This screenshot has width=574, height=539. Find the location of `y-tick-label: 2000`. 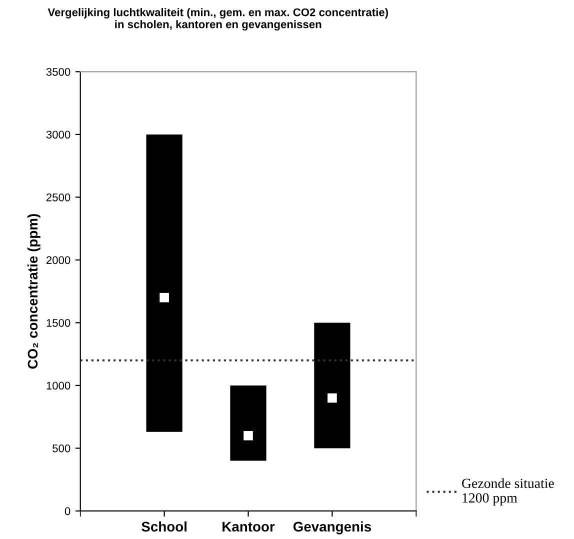

y-tick-label: 2000 is located at coordinates (58, 260).